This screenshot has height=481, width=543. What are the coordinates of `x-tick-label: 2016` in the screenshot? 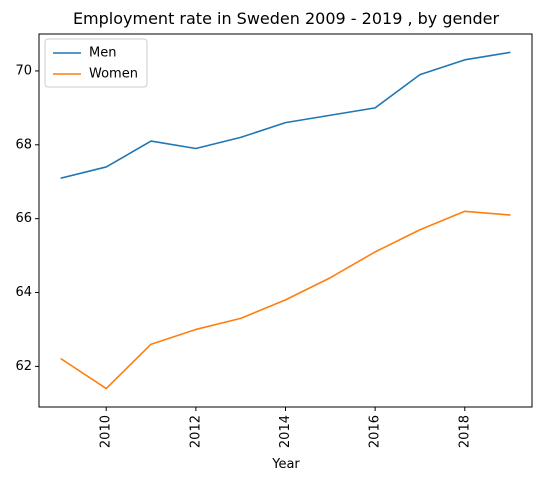 It's located at (375, 431).